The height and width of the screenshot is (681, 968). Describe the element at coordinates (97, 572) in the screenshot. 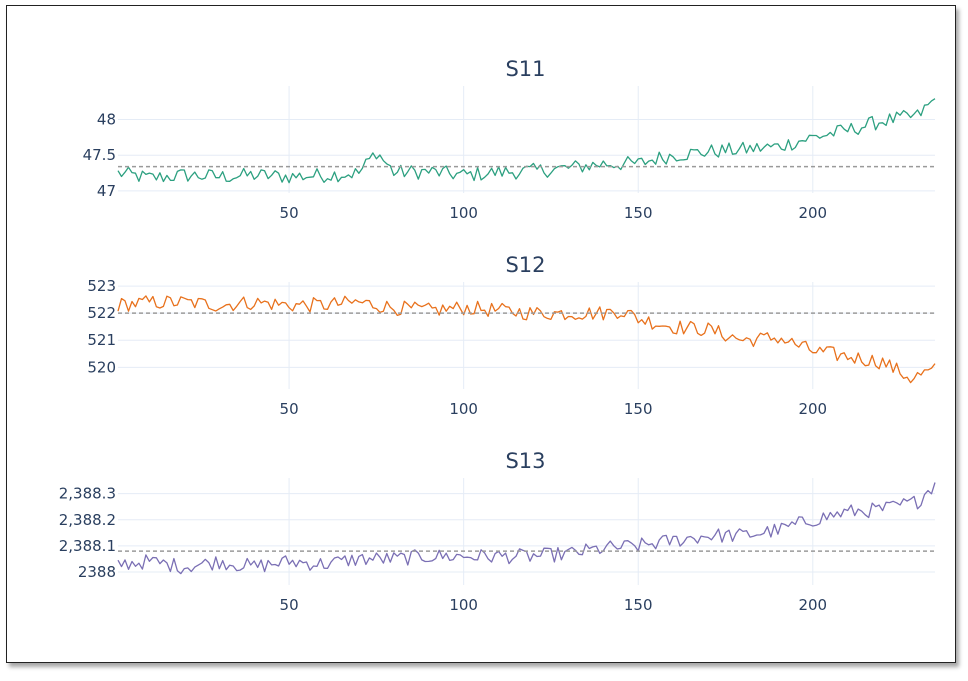

I see `y-tick-label: 2388` at that location.